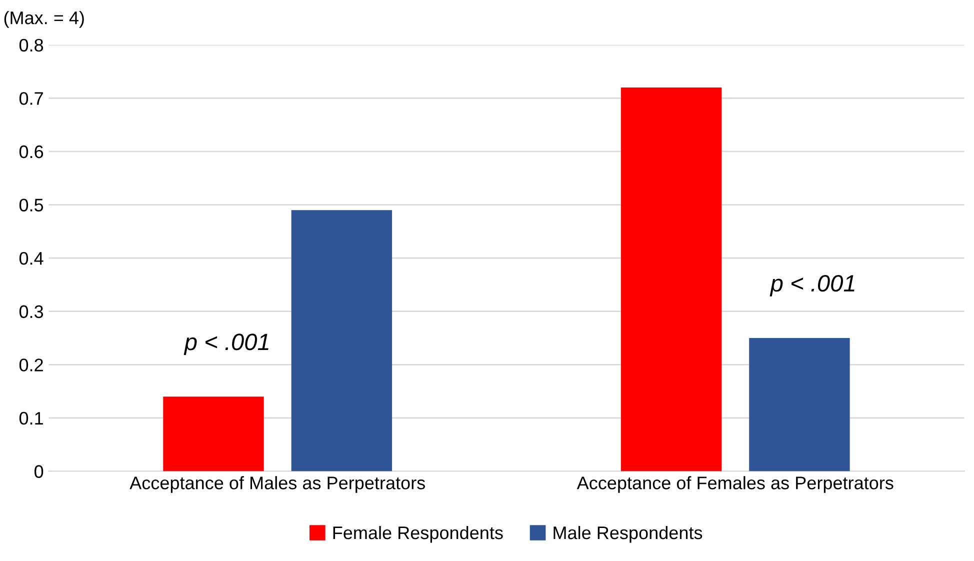  What do you see at coordinates (31, 98) in the screenshot?
I see `y-tick-label: 0.7` at bounding box center [31, 98].